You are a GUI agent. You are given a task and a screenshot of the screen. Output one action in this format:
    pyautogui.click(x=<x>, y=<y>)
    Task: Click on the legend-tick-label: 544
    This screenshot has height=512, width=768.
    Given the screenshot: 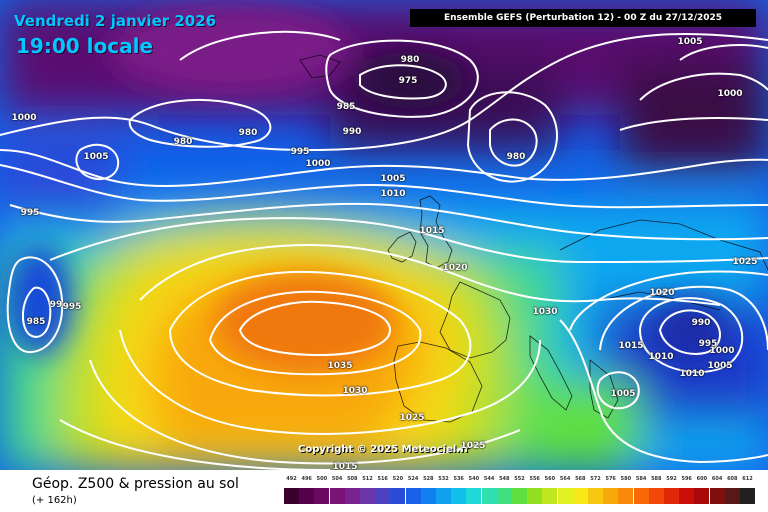 What is the action you would take?
    pyautogui.click(x=489, y=479)
    